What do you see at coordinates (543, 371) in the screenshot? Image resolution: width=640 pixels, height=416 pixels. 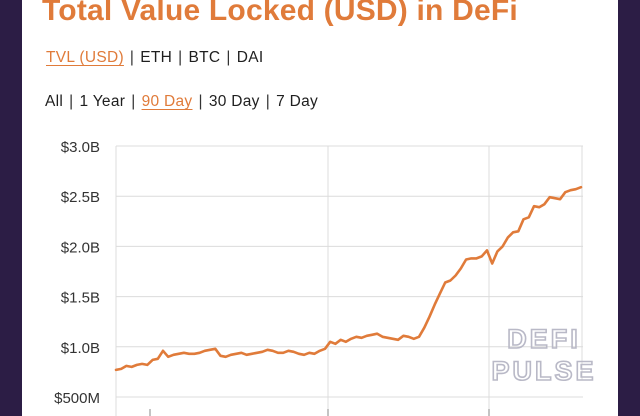 I see `watermark-line2: PULSE` at bounding box center [543, 371].